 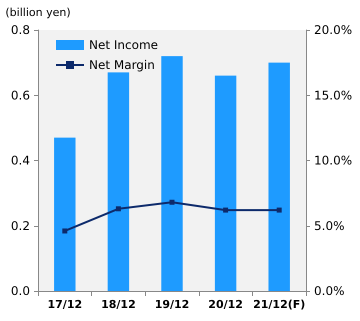 What do you see at coordinates (225, 304) in the screenshot?
I see `x-tick-label: 20/12` at bounding box center [225, 304].